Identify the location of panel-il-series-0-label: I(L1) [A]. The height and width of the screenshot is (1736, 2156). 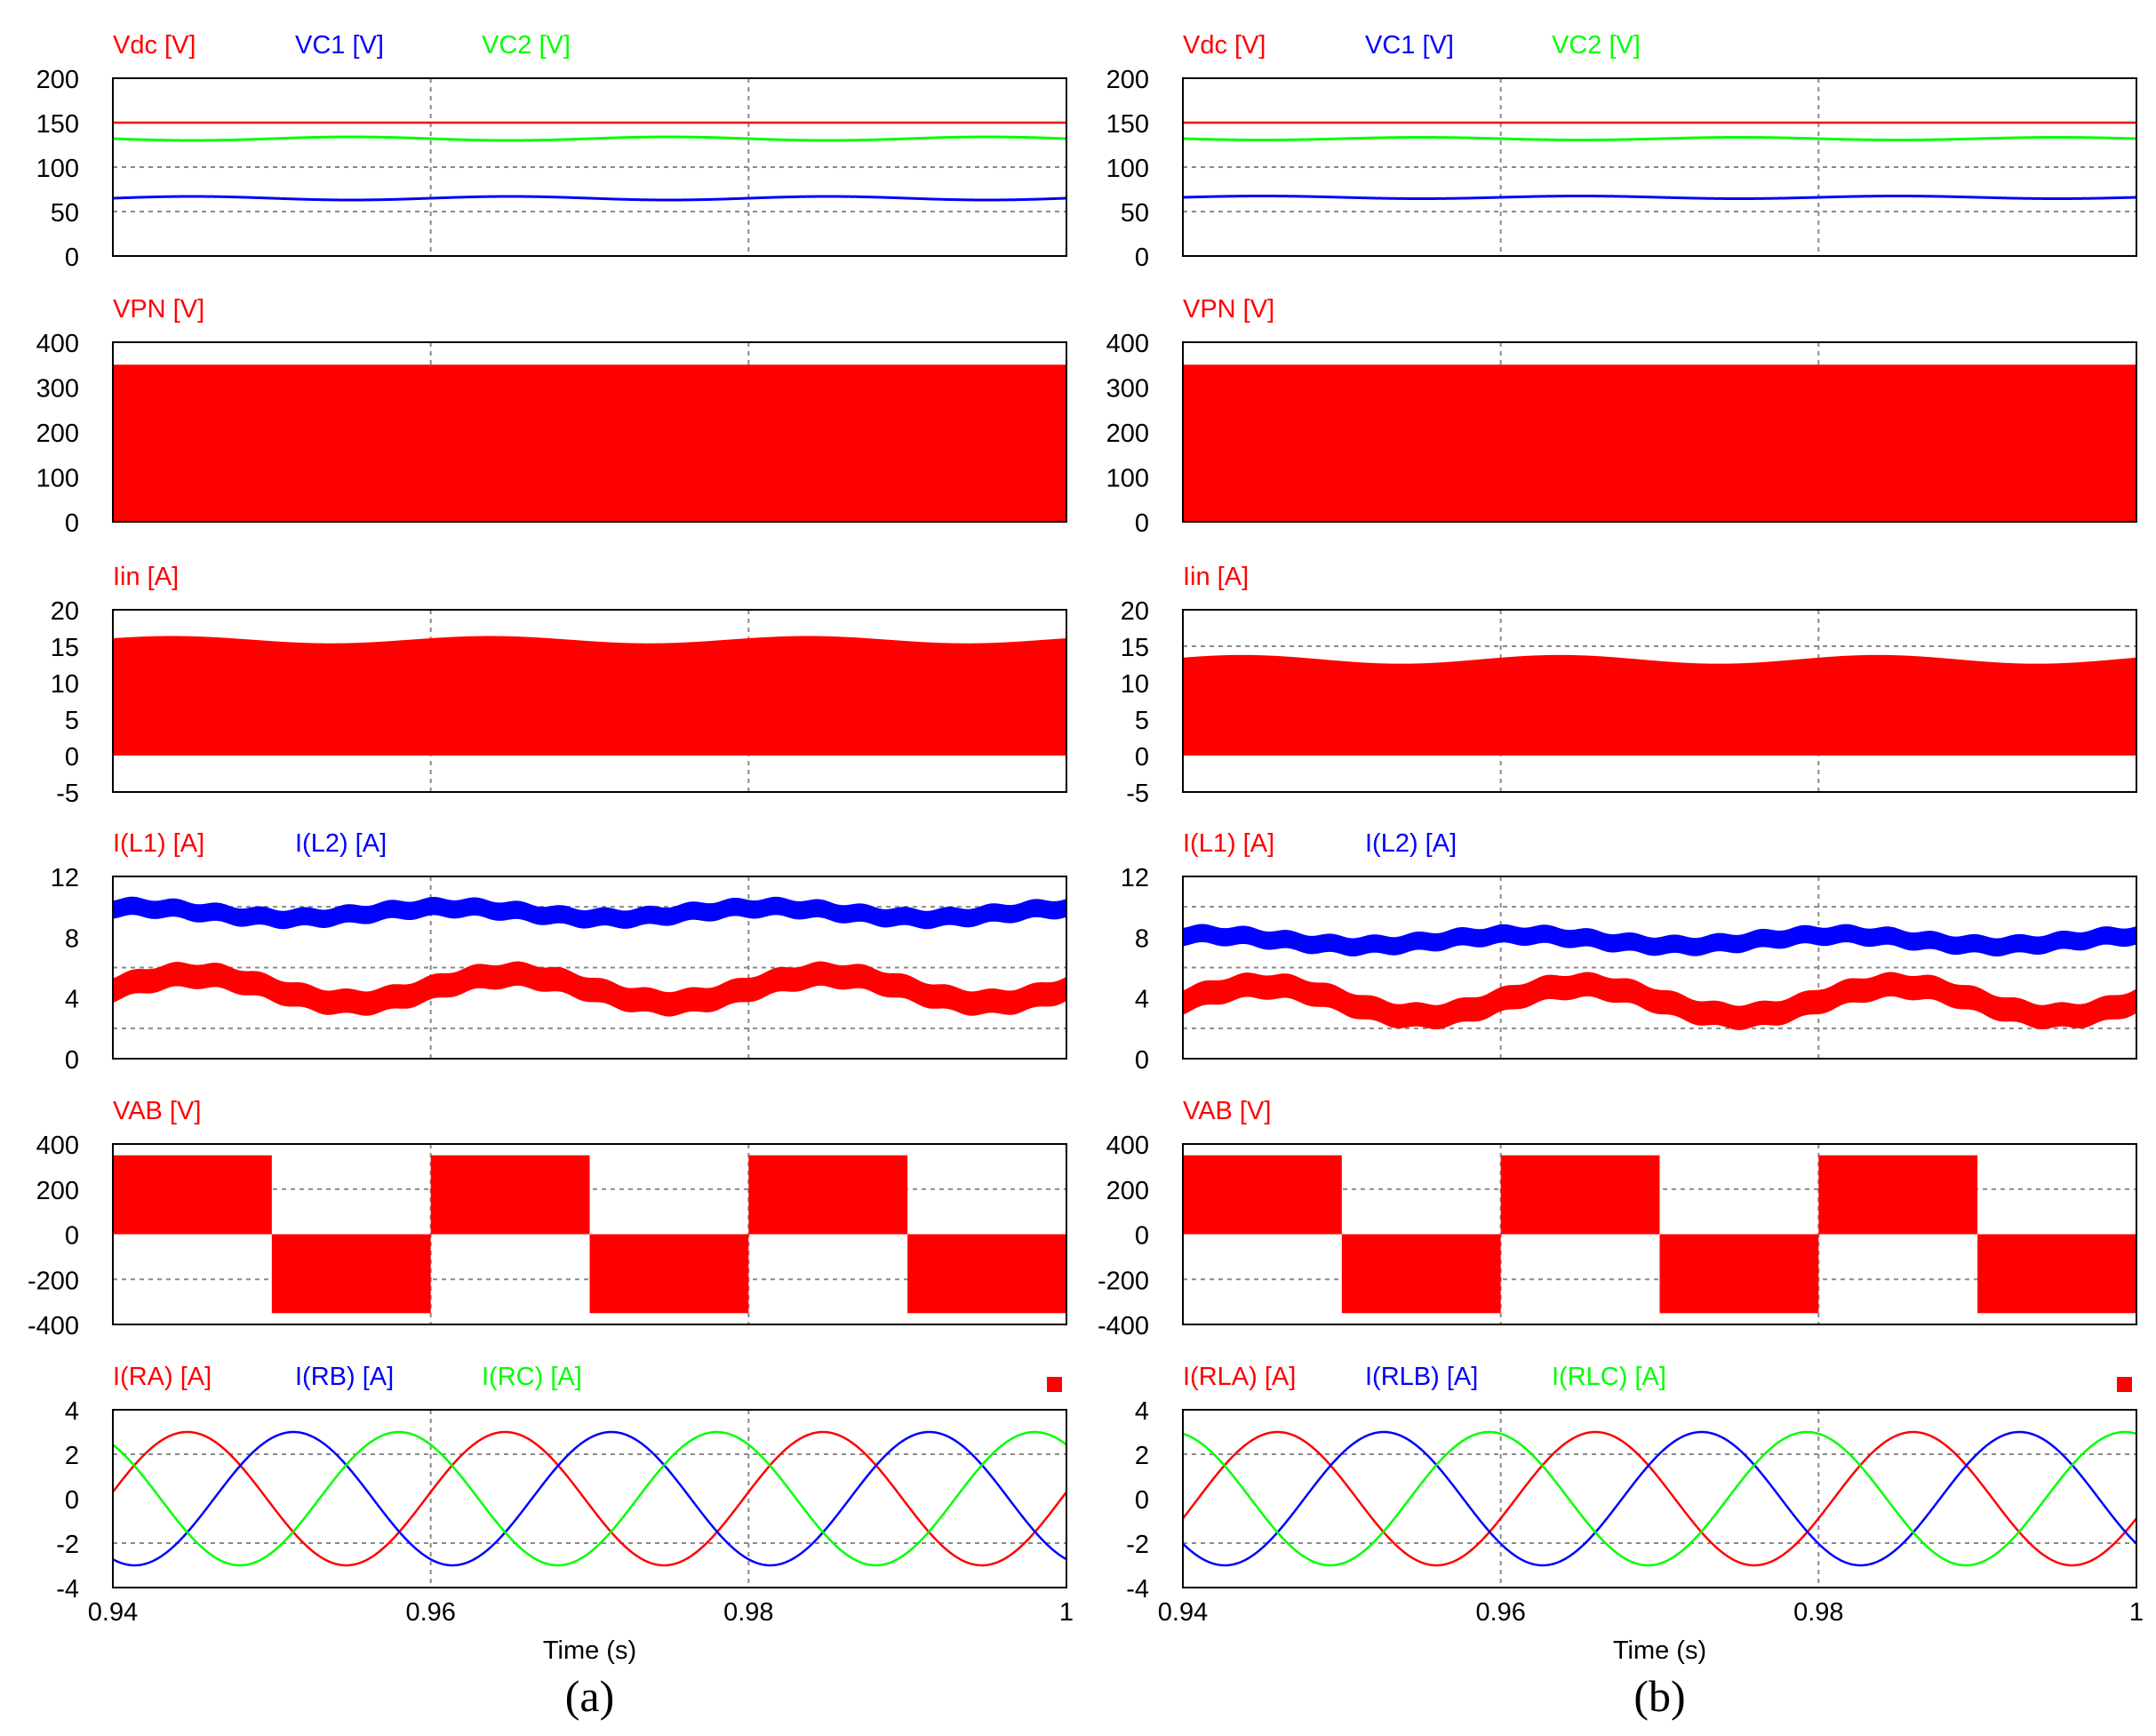
(1228, 843).